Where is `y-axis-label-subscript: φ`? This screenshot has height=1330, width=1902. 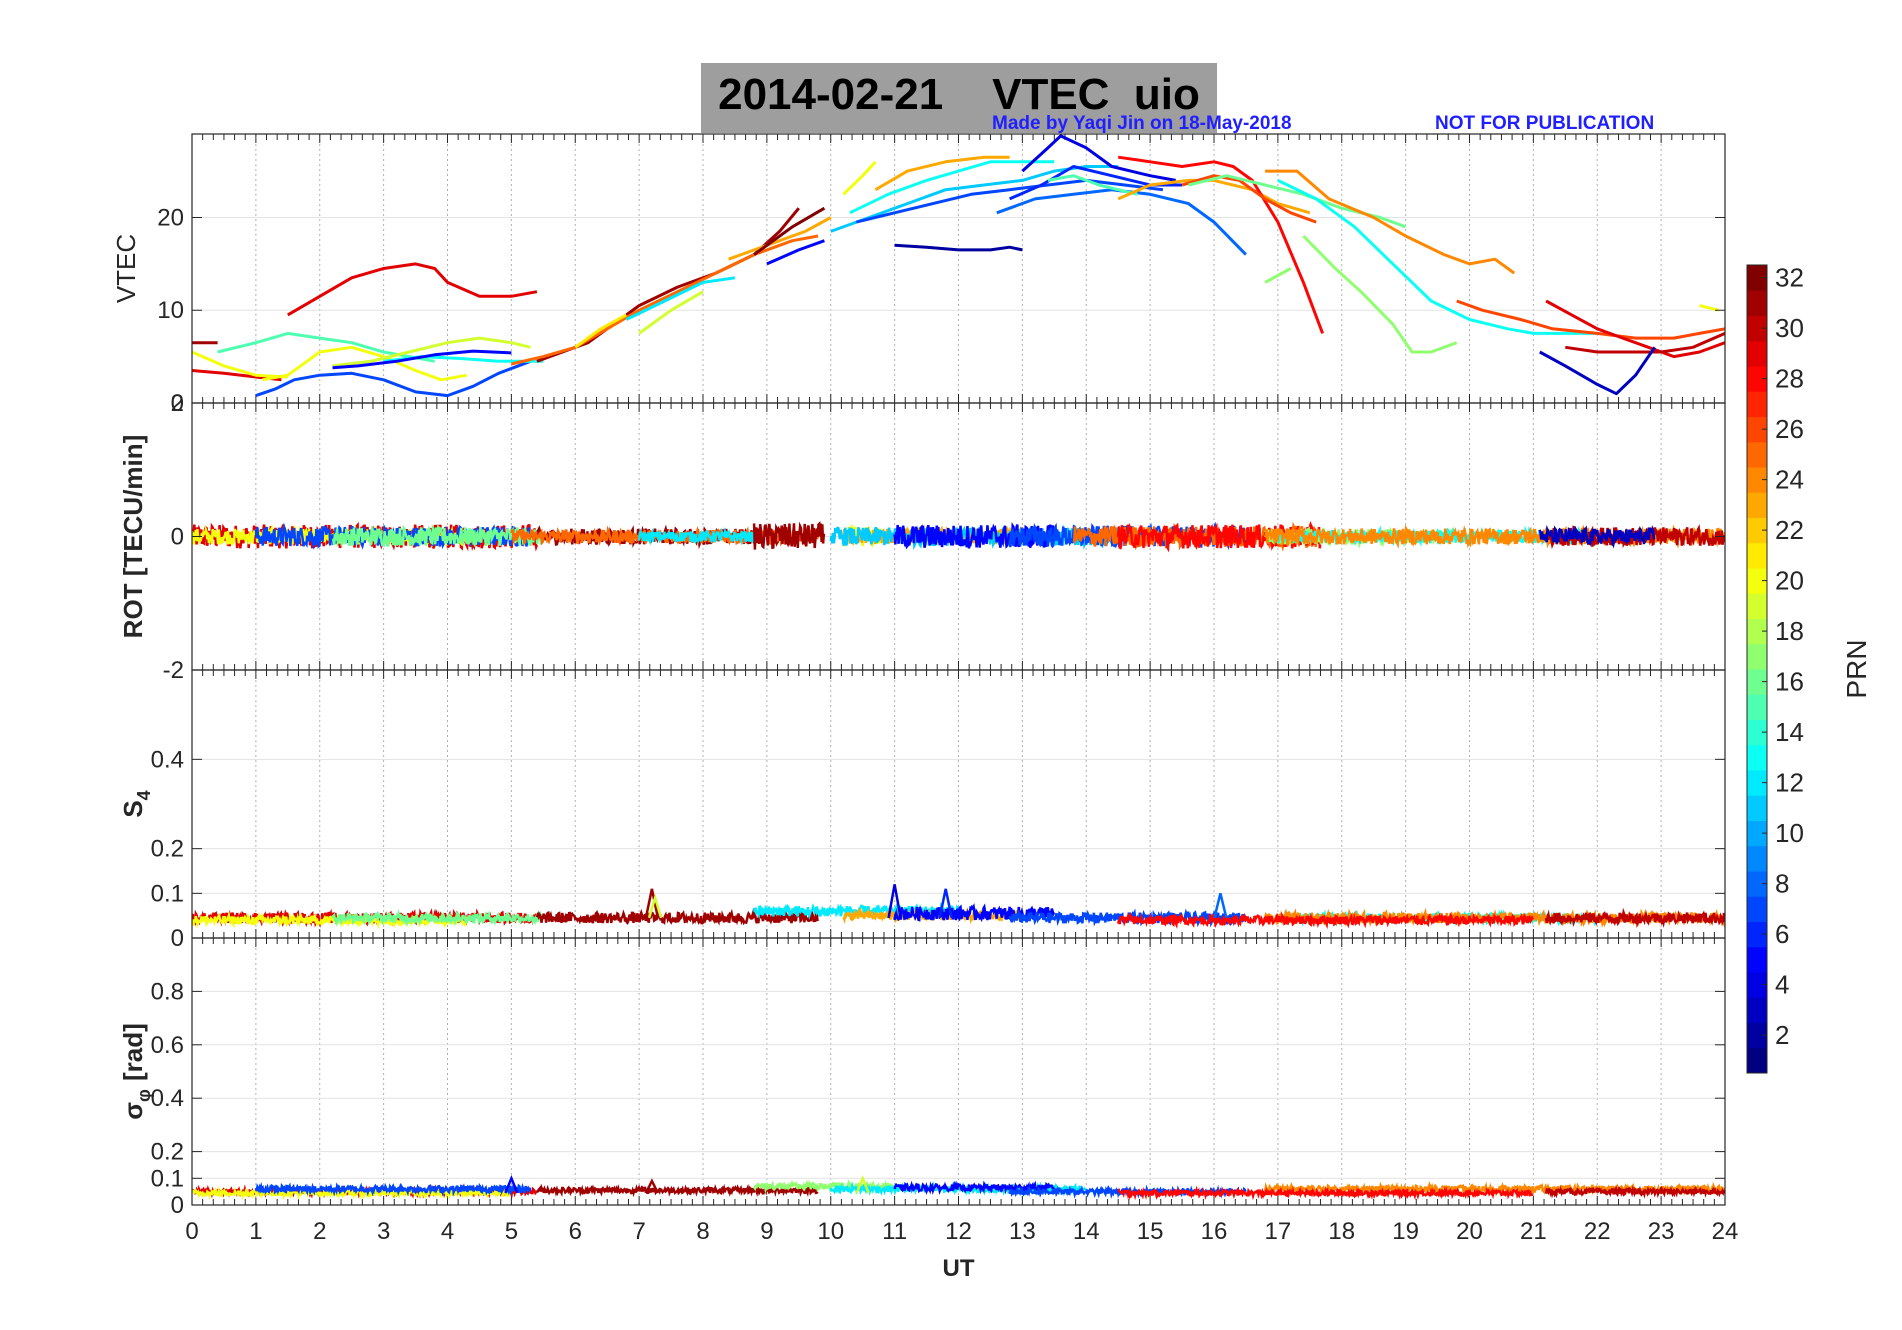
y-axis-label-subscript: φ is located at coordinates (144, 1095).